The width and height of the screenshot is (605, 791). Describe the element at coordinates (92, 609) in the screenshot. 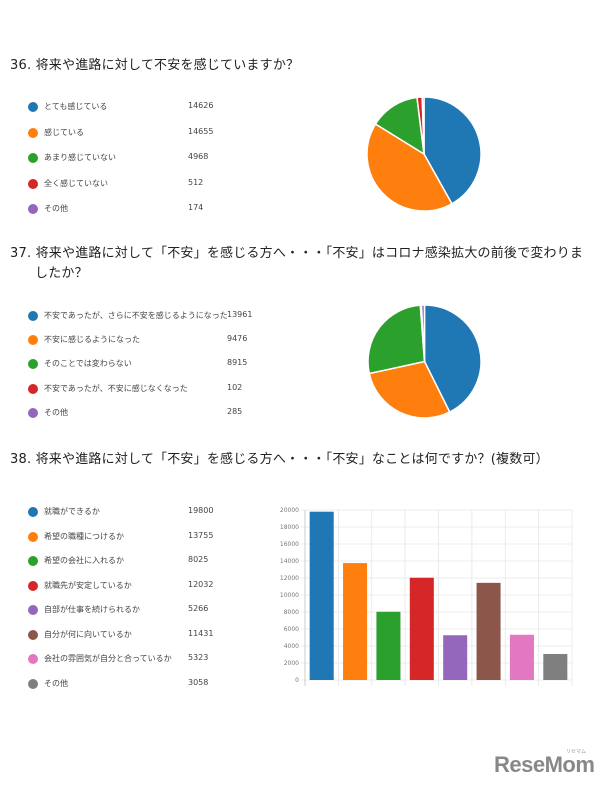

I see `legend-label: 自部が仕事を続けられるか` at that location.